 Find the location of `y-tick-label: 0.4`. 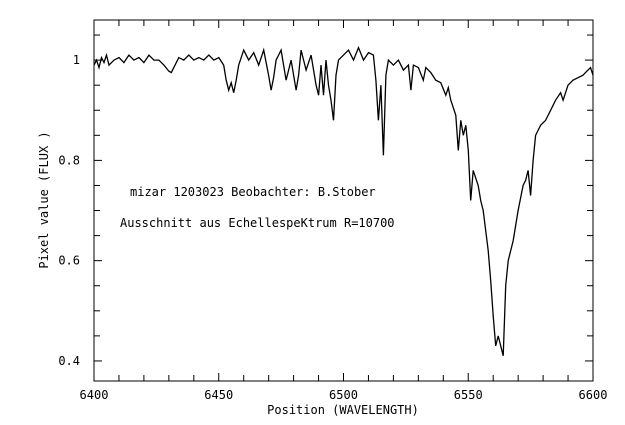

y-tick-label: 0.4 is located at coordinates (69, 361).